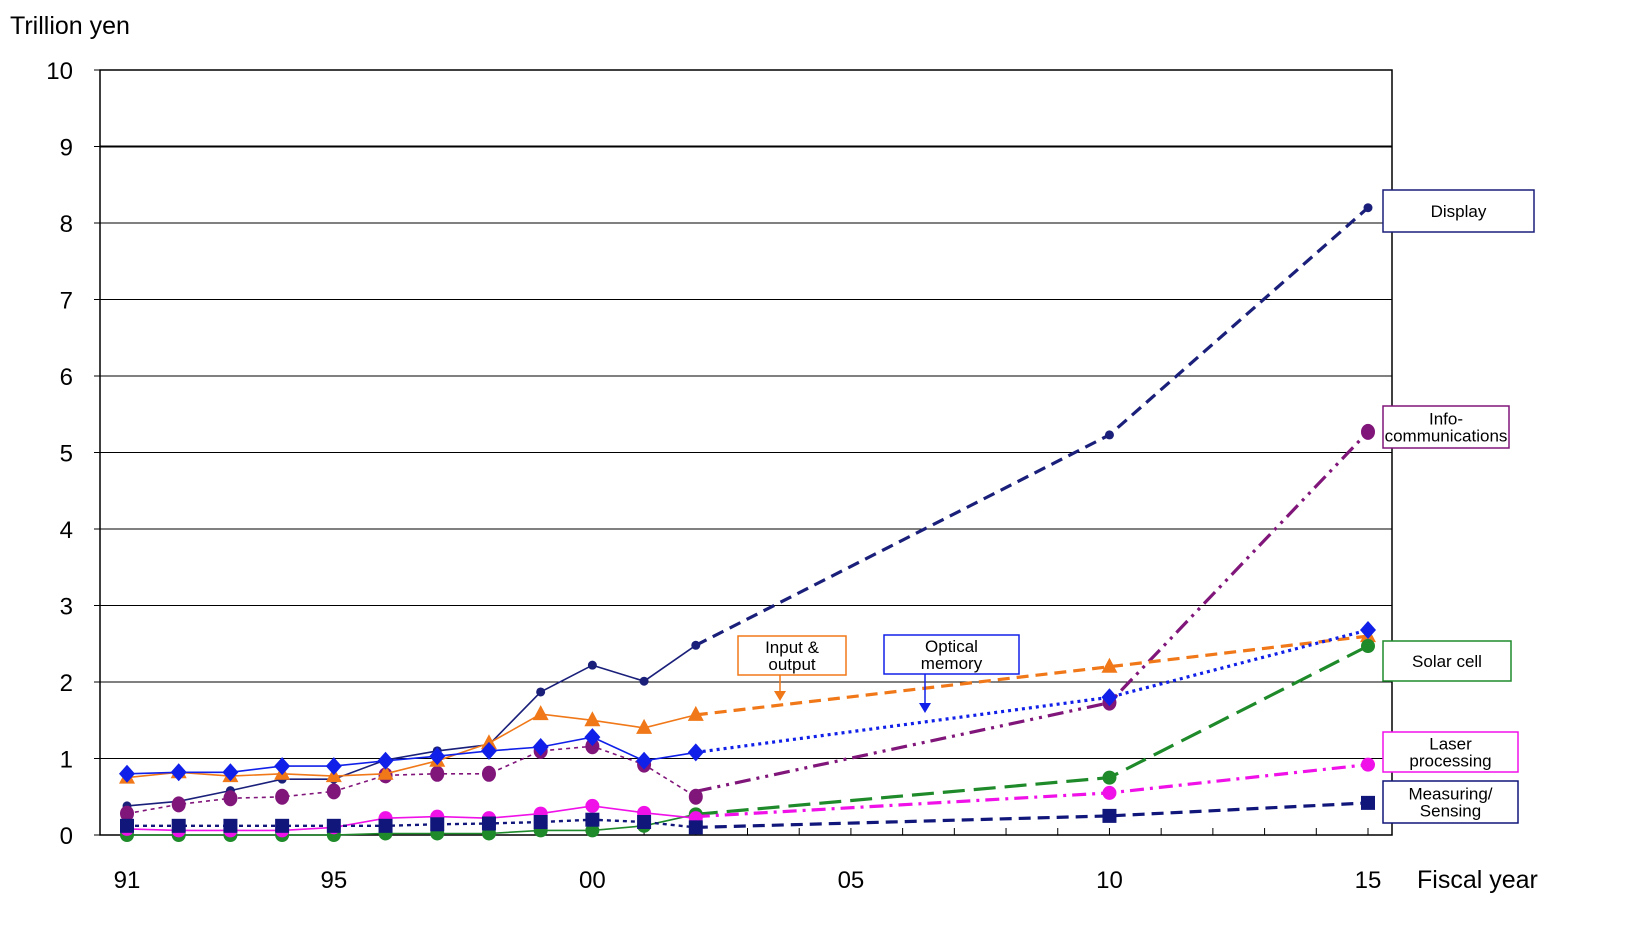 Image resolution: width=1639 pixels, height=935 pixels. What do you see at coordinates (1450, 744) in the screenshot?
I see `label-line: Laser` at bounding box center [1450, 744].